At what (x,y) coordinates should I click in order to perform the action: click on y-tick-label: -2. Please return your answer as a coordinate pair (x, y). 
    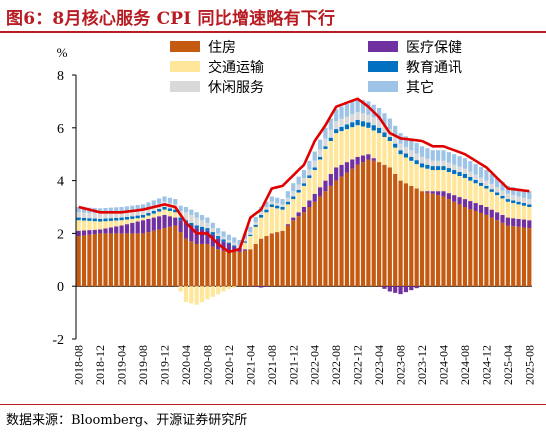
    Looking at the image, I should click on (58, 340).